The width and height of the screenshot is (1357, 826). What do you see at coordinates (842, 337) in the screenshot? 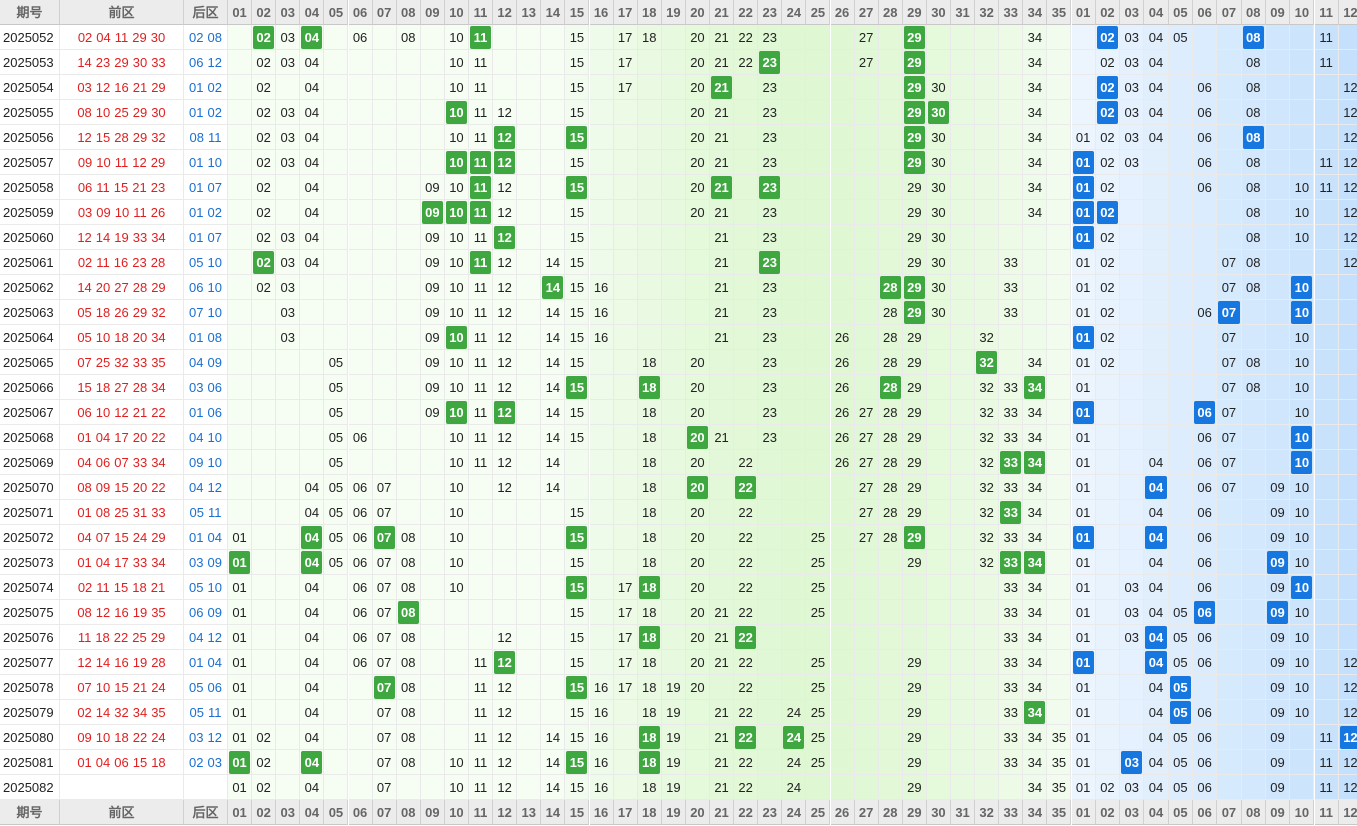
I see `front-trend-number: 26` at bounding box center [842, 337].